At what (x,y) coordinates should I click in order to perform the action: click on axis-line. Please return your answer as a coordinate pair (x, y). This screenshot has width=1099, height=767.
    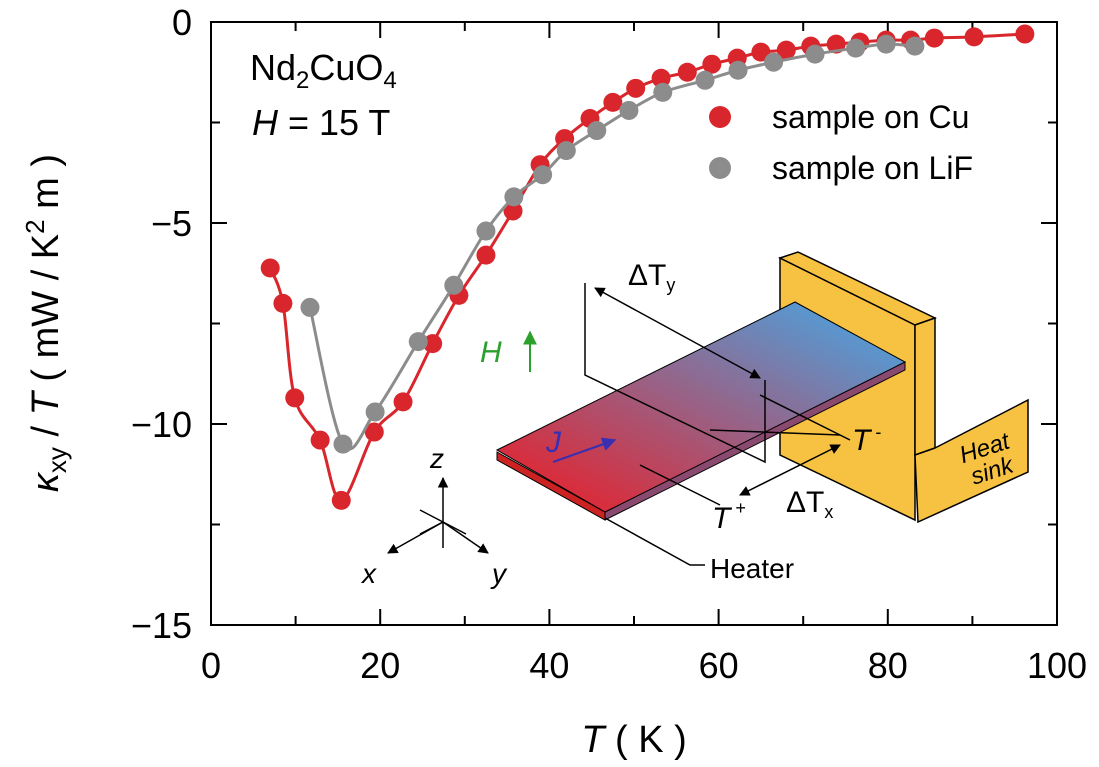
    Looking at the image, I should click on (431, 528).